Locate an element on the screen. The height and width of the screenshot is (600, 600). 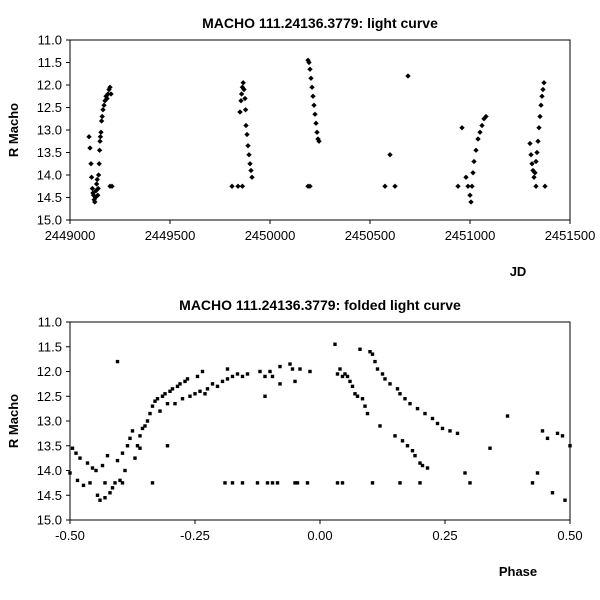
x-axis-label: Phase is located at coordinates (518, 571).